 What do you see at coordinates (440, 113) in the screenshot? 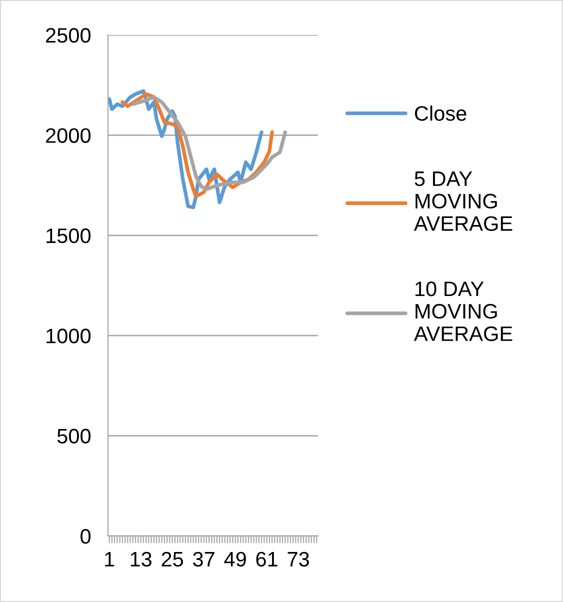
I see `legend-label: Close` at bounding box center [440, 113].